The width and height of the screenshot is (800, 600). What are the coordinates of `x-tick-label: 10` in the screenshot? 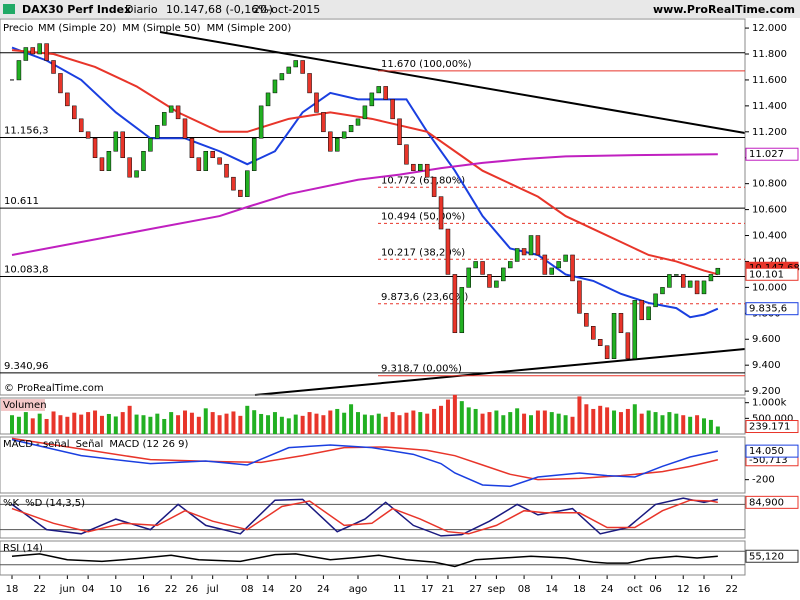 It's located at (115, 589).